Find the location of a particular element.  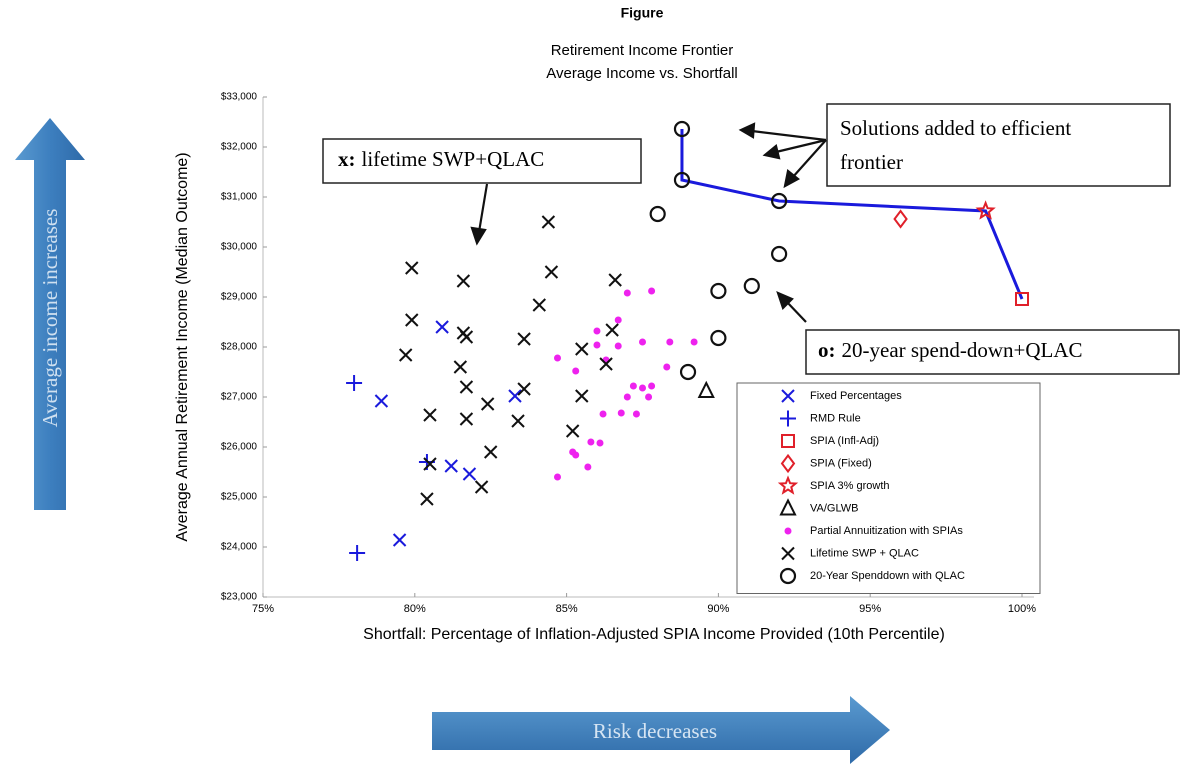

income-arrow is located at coordinates (50, 314).